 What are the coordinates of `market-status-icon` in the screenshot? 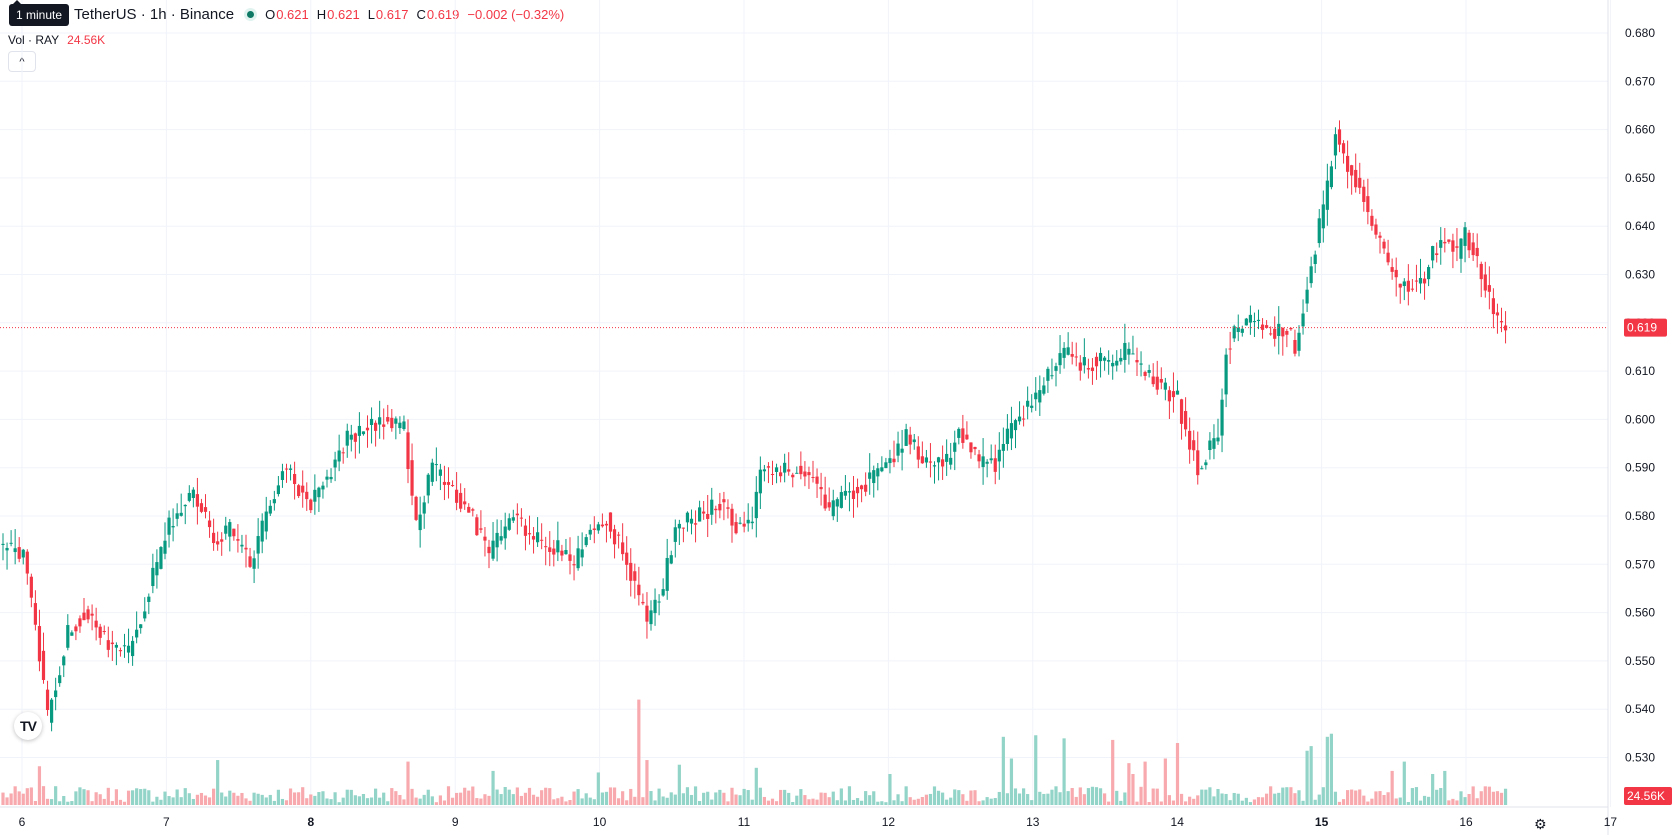 It's located at (251, 14).